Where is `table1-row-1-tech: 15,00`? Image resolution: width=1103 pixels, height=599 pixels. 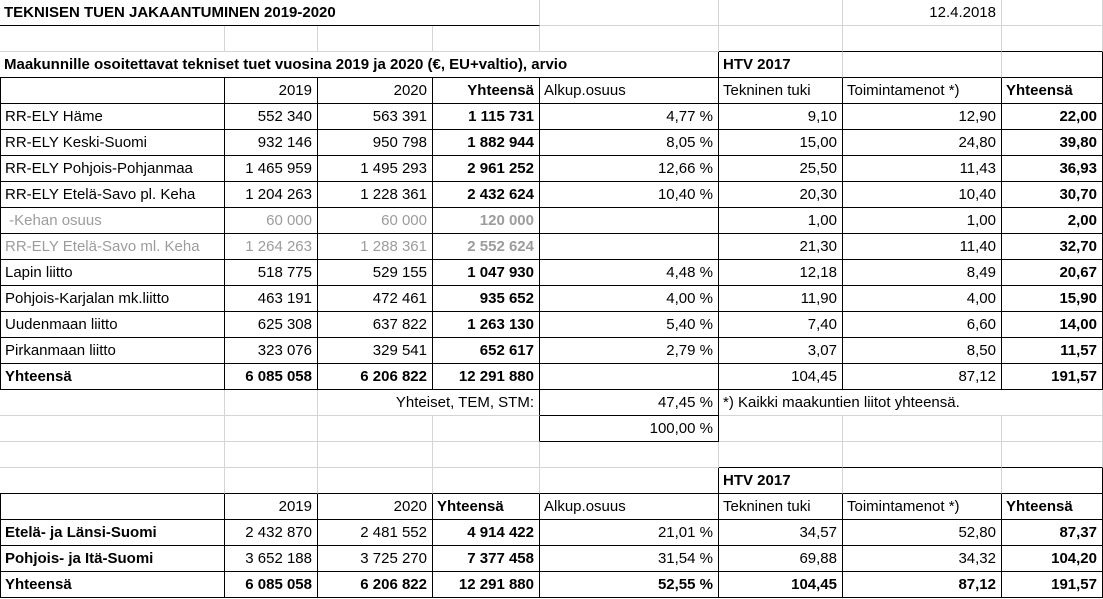
table1-row-1-tech: 15,00 is located at coordinates (781, 143).